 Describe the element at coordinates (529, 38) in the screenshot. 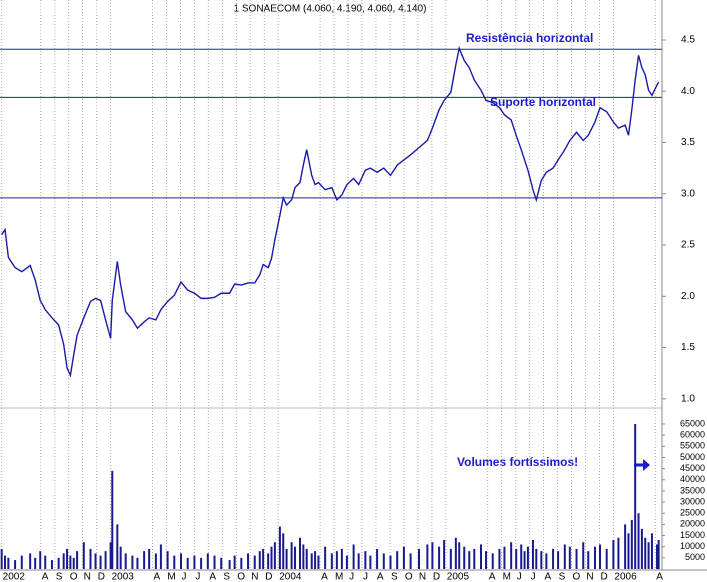

I see `annotation: Resistência horizontal` at that location.